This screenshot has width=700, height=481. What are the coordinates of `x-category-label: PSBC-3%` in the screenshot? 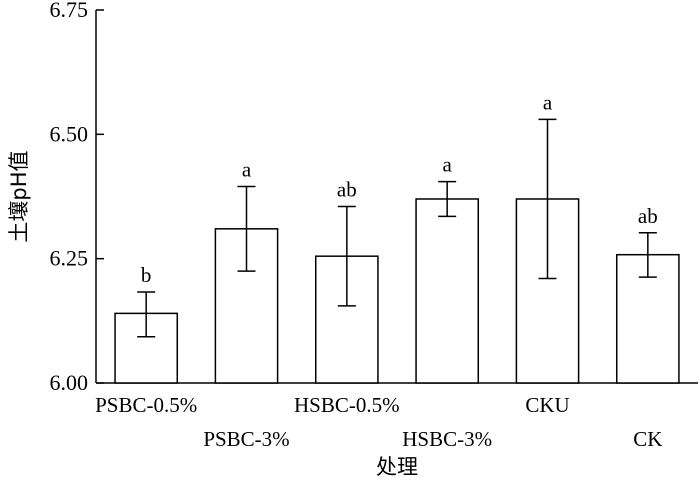 It's located at (246, 439).